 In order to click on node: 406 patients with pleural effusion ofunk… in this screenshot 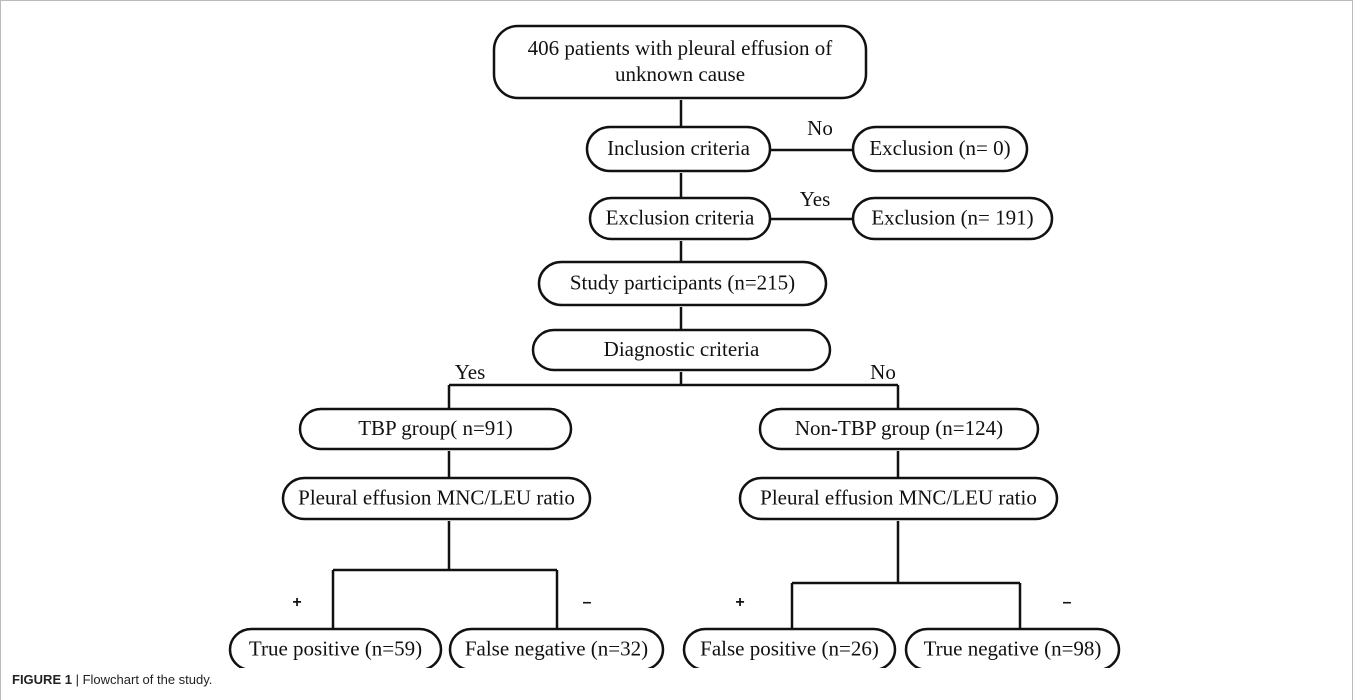, I will do `click(680, 62)`.